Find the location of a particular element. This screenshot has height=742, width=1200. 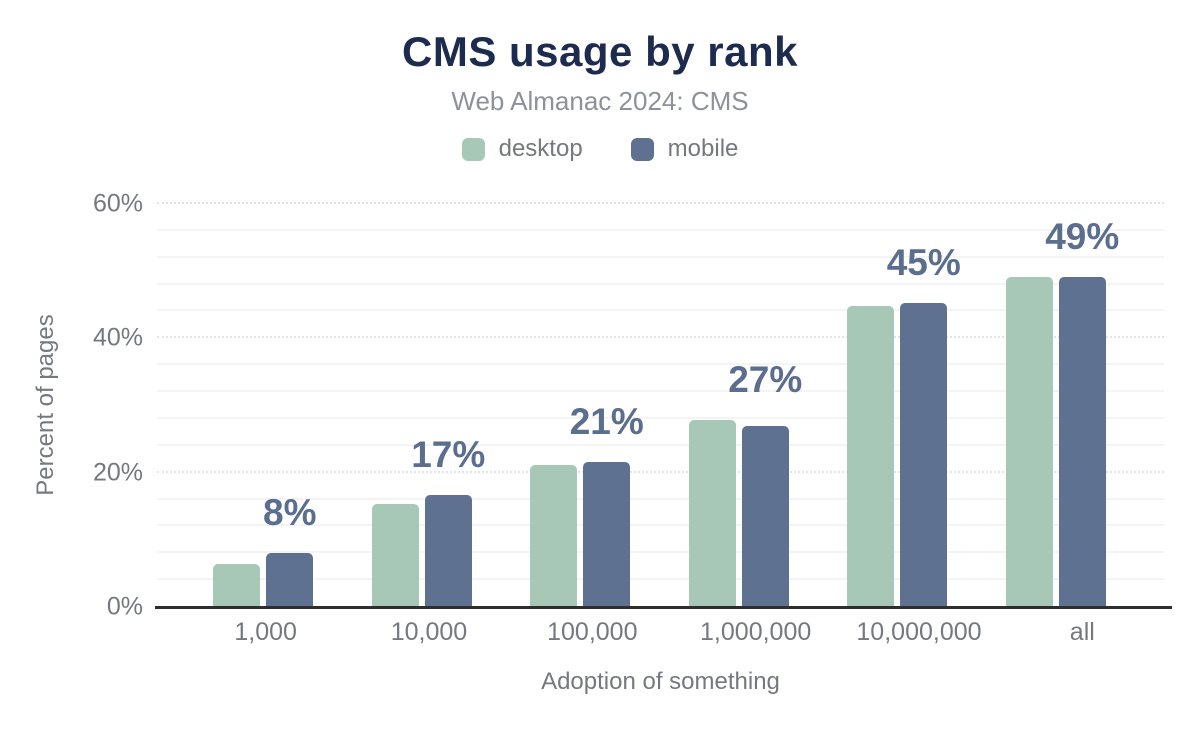

bar-group-all: 49% is located at coordinates (1056, 405).